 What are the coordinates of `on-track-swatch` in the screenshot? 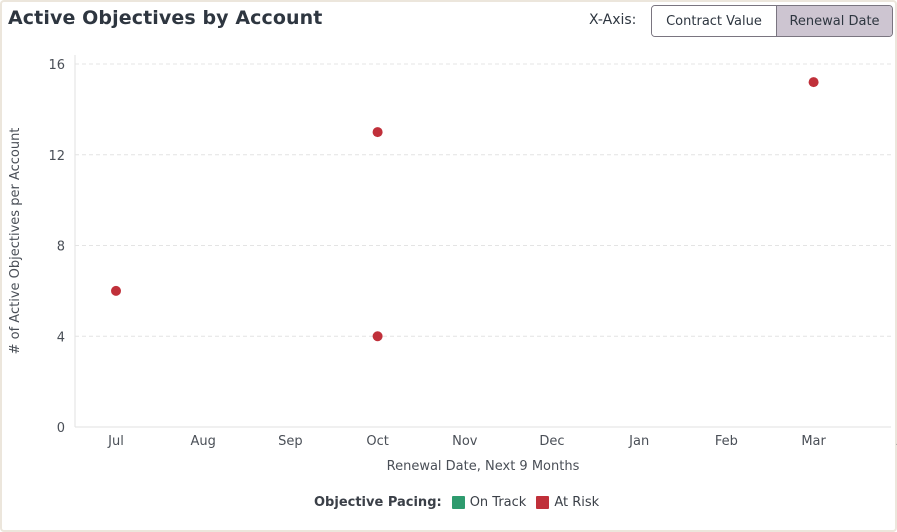 It's located at (458, 502).